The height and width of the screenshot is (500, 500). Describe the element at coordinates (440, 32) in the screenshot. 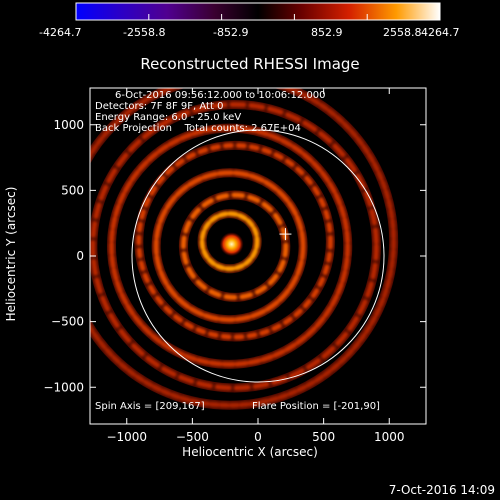

I see `colorbar-tick-label: 4264.7` at that location.